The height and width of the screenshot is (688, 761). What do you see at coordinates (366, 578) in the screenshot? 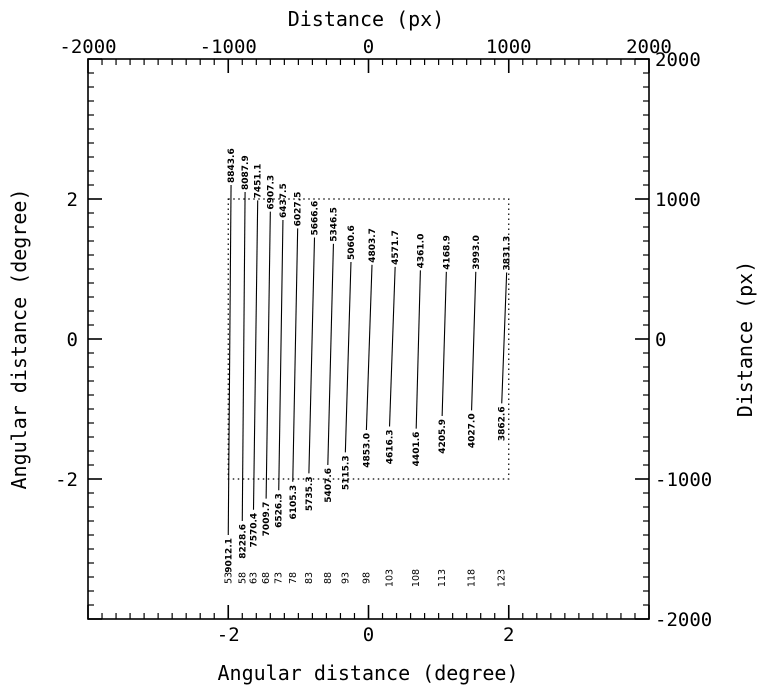
I see `column-label-98: 98` at bounding box center [366, 578].